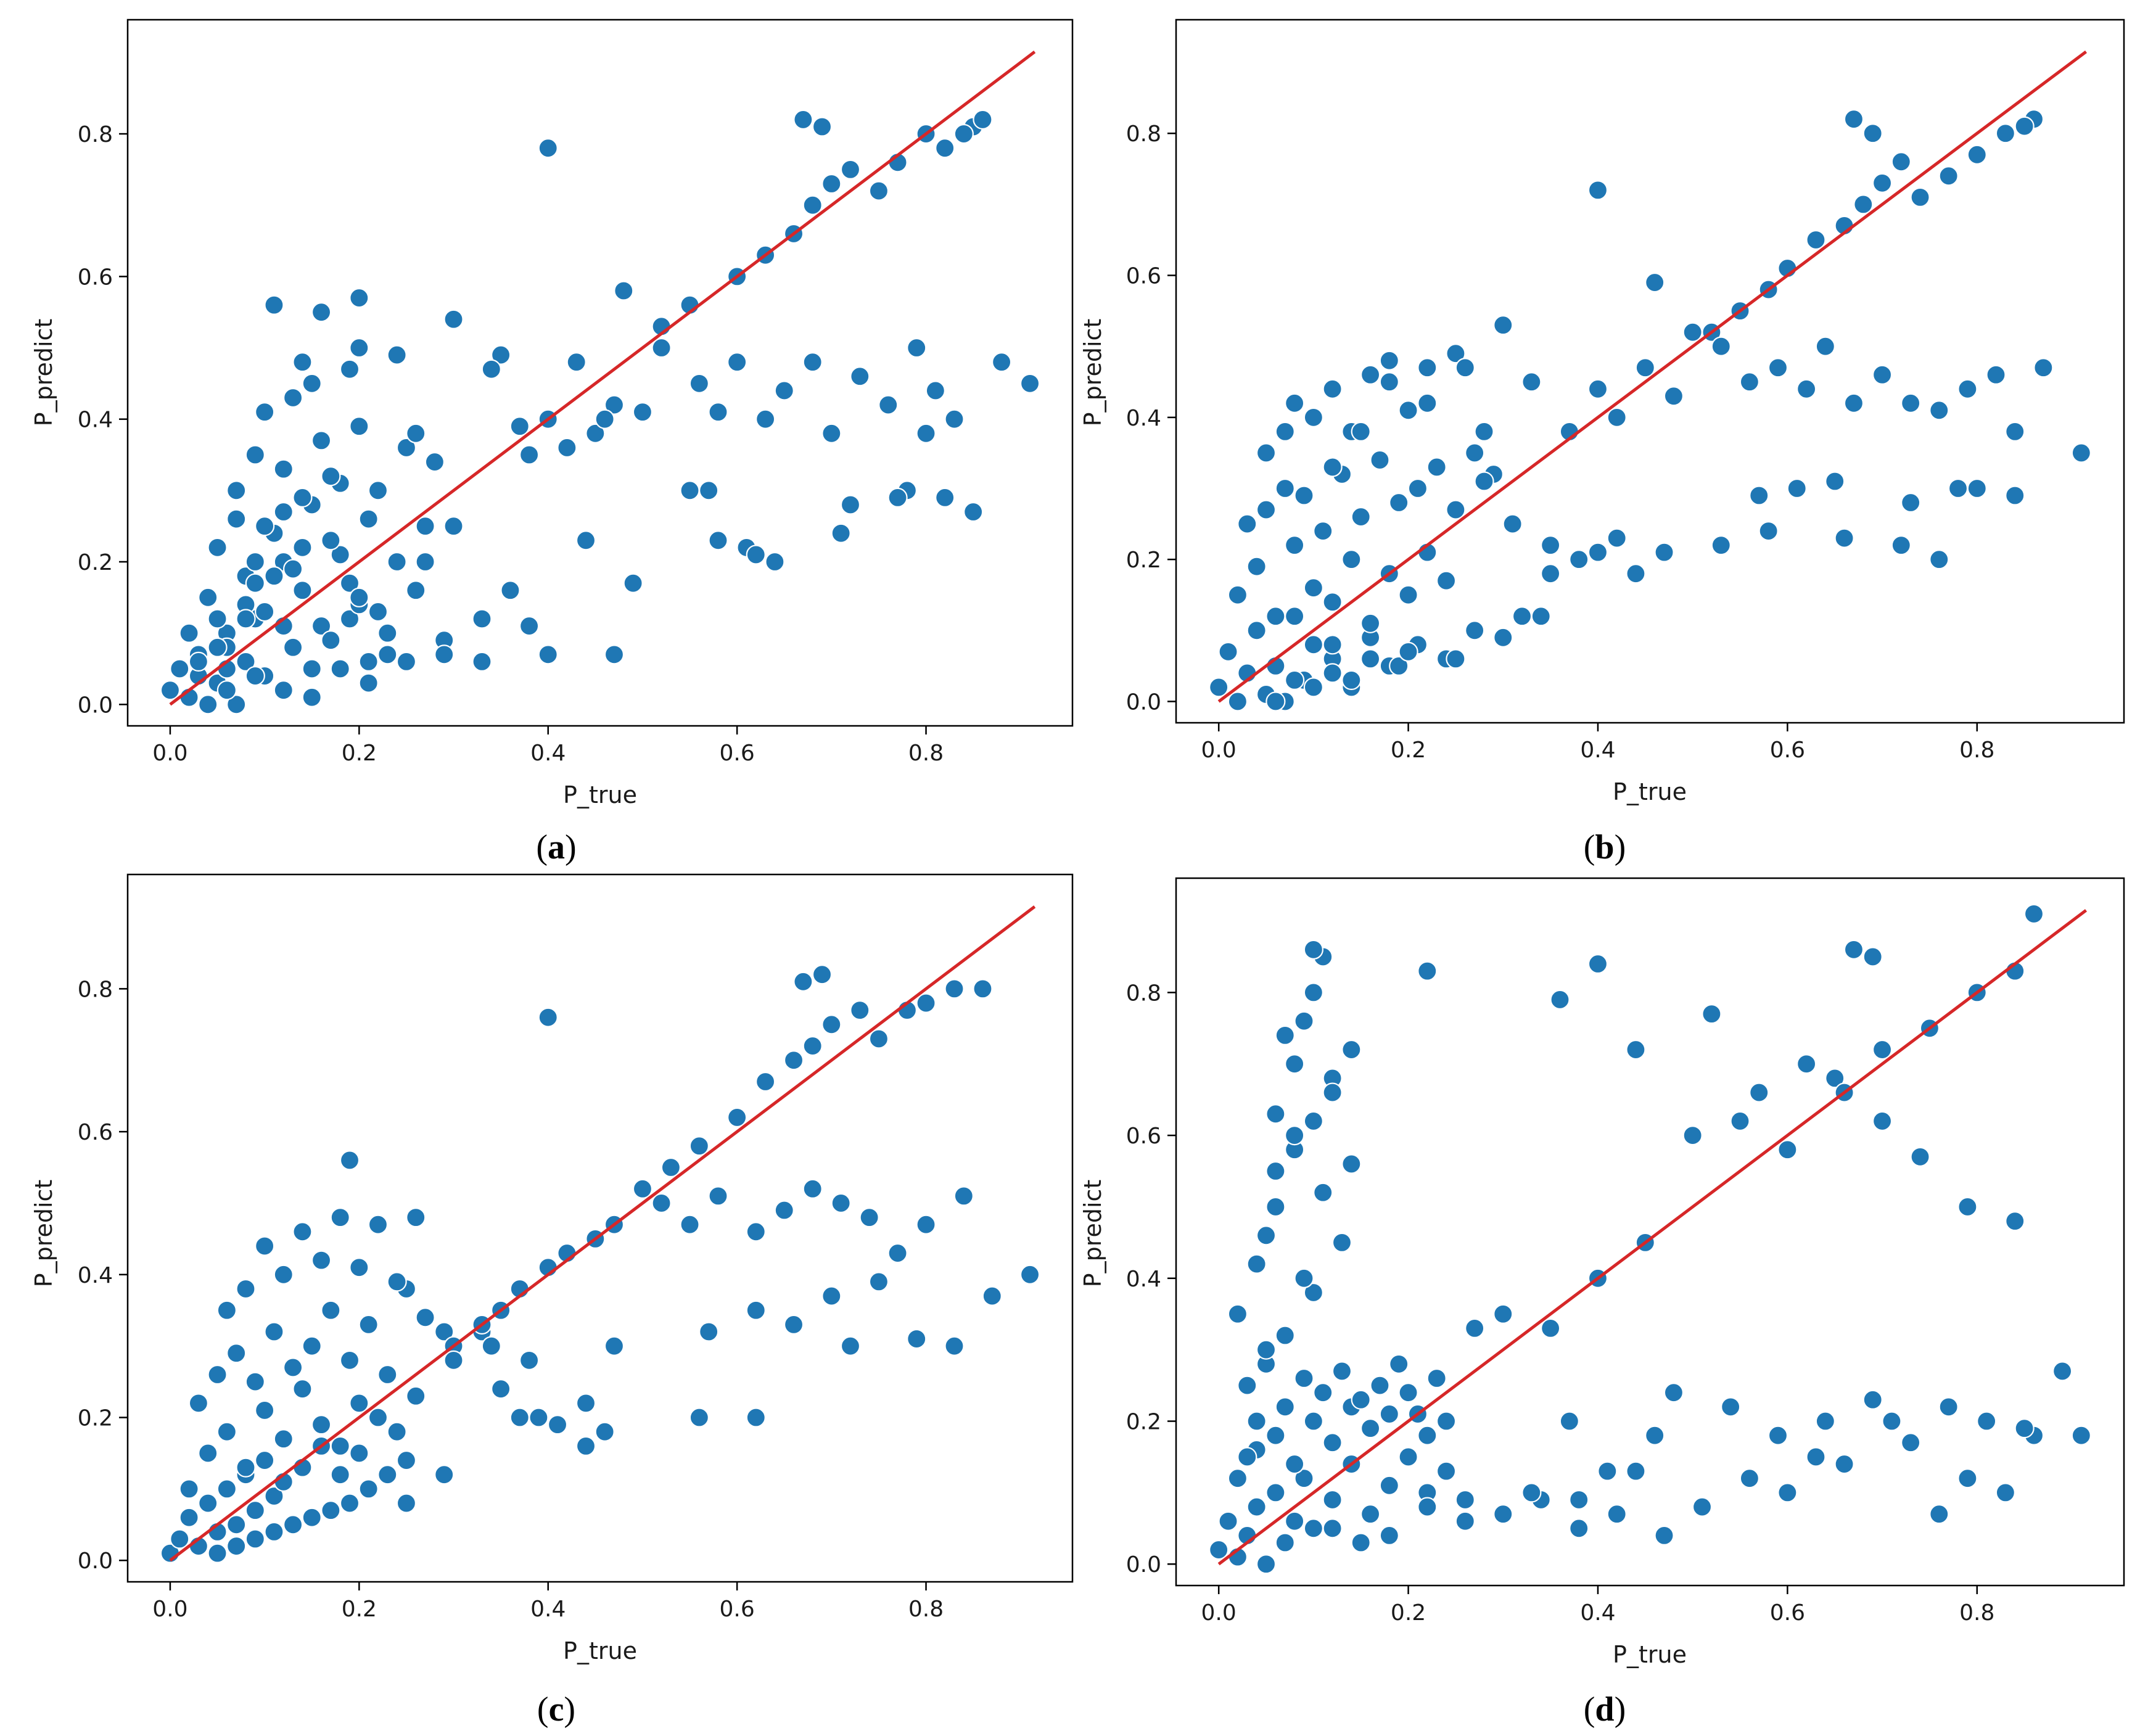  Describe the element at coordinates (1408, 751) in the screenshot. I see `panel-b-xtick-label: 0.2` at that location.